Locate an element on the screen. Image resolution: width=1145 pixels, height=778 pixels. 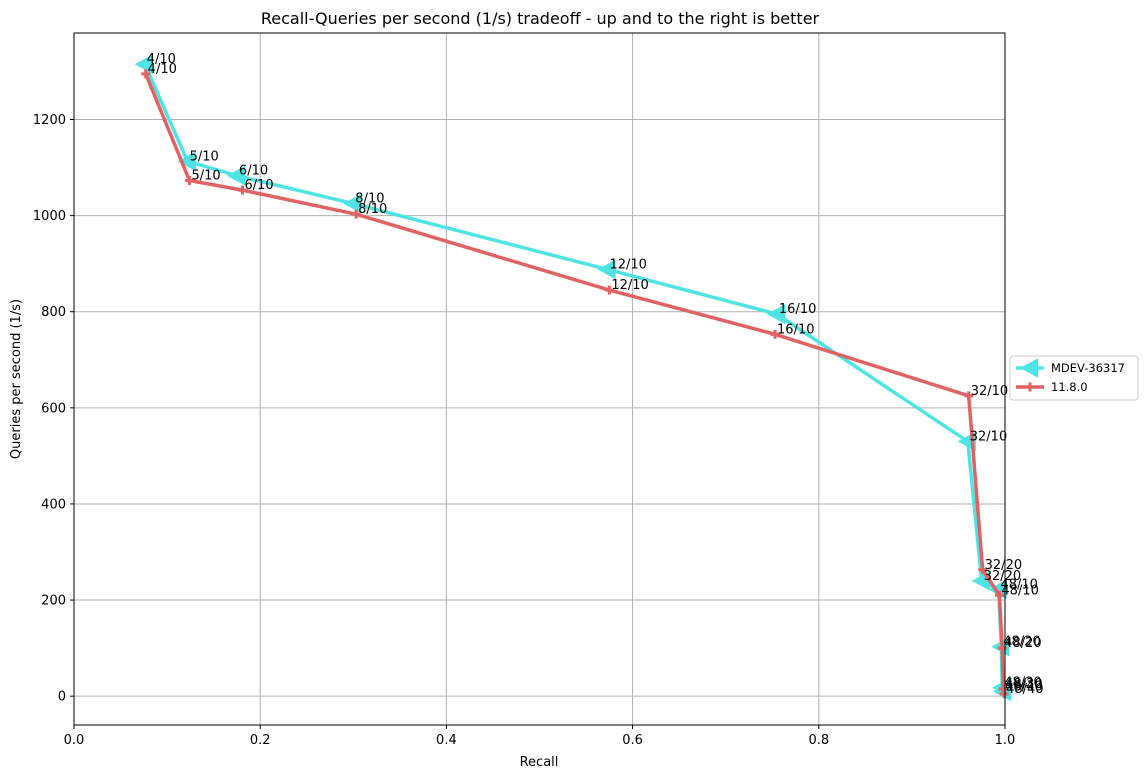
y-tick-label: 1200 is located at coordinates (49, 120).